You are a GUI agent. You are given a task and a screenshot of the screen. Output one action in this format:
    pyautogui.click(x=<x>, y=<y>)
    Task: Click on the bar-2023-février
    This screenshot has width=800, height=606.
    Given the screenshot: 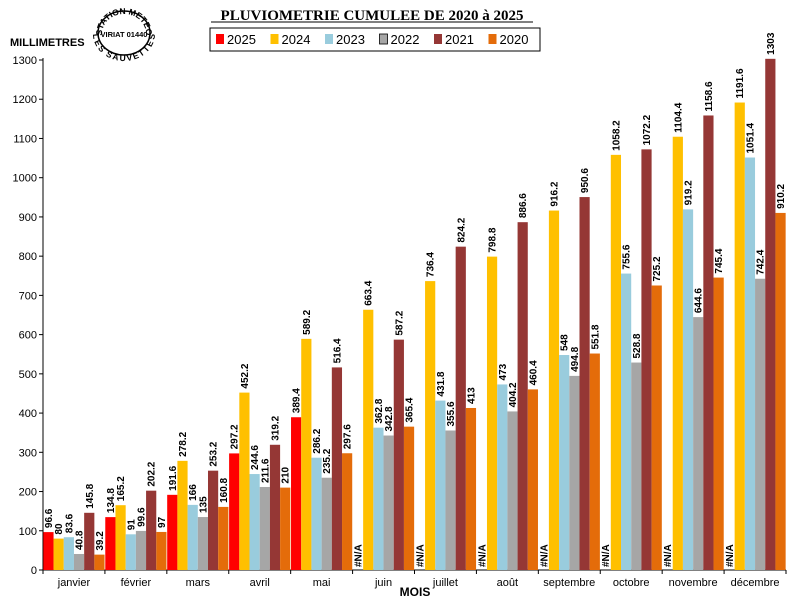 What is the action you would take?
    pyautogui.click(x=130, y=552)
    